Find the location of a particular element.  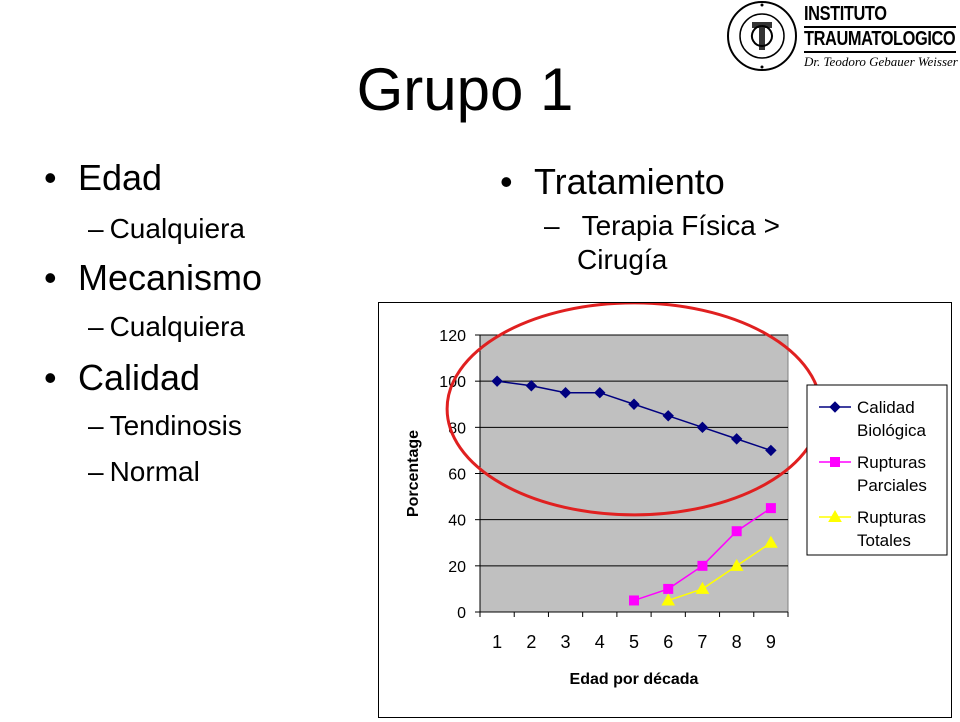

sub-item-text: Normal is located at coordinates (154, 471).